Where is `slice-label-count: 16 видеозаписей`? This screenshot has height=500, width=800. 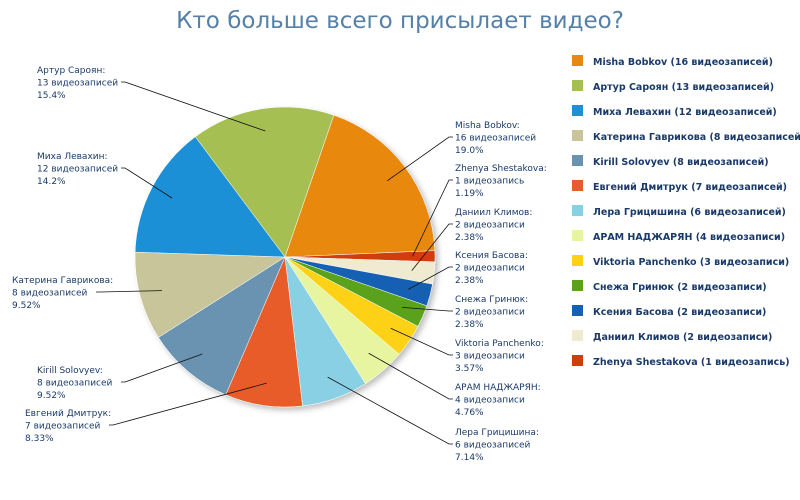
slice-label-count: 16 видеозаписей is located at coordinates (495, 139).